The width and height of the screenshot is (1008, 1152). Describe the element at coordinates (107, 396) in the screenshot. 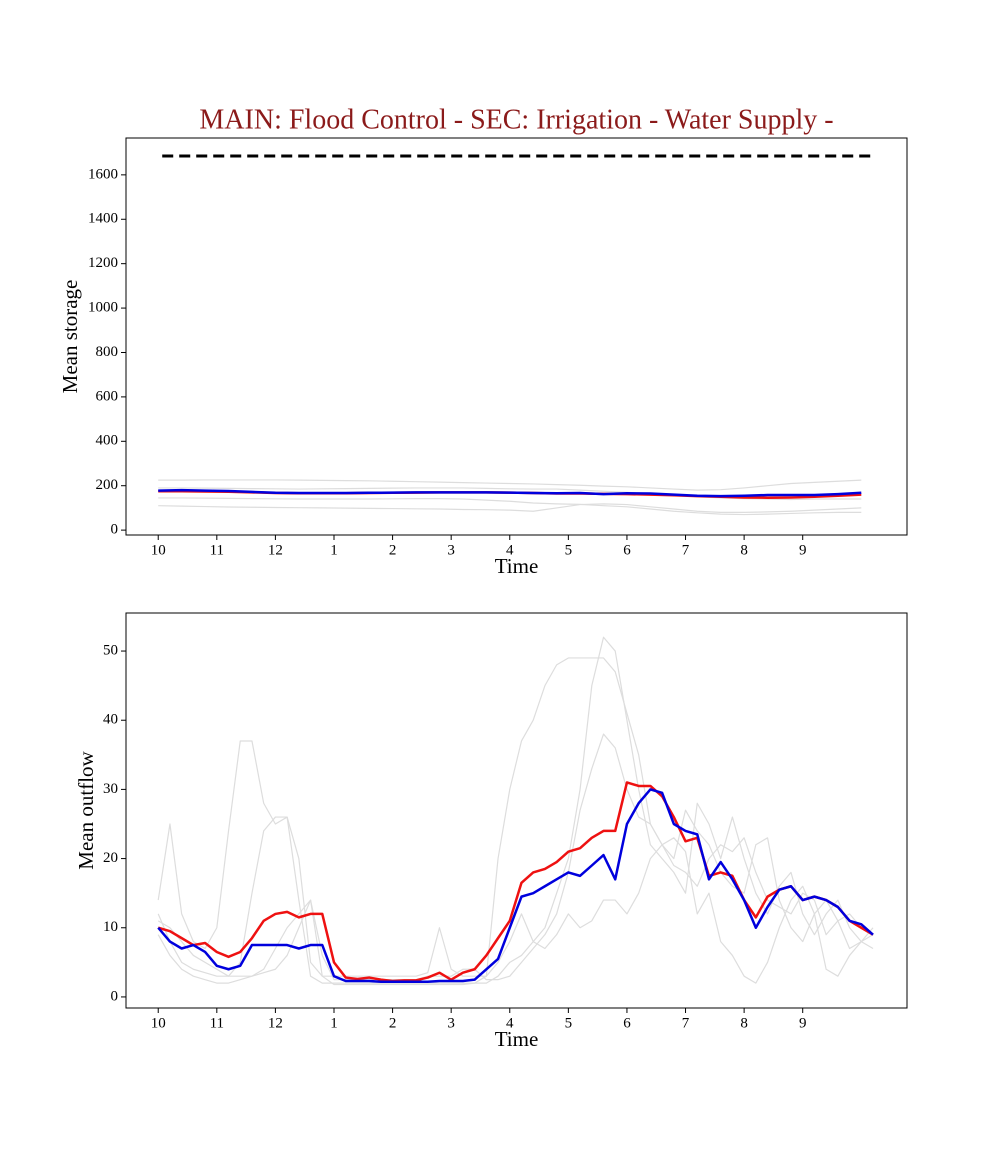

I see `y-tick-label: 600` at that location.